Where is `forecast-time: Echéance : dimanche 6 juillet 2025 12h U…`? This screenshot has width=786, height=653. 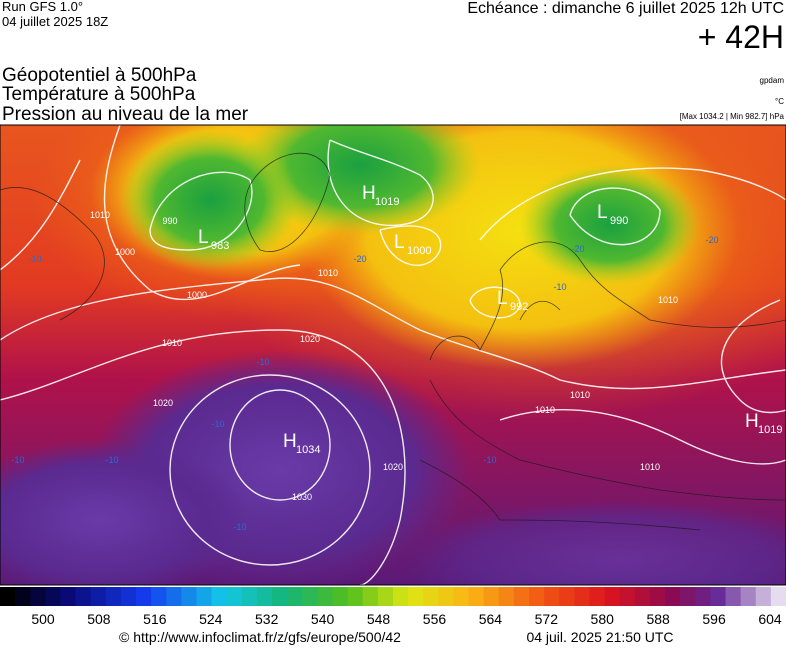
forecast-time: Echéance : dimanche 6 juillet 2025 12h U… is located at coordinates (625, 8).